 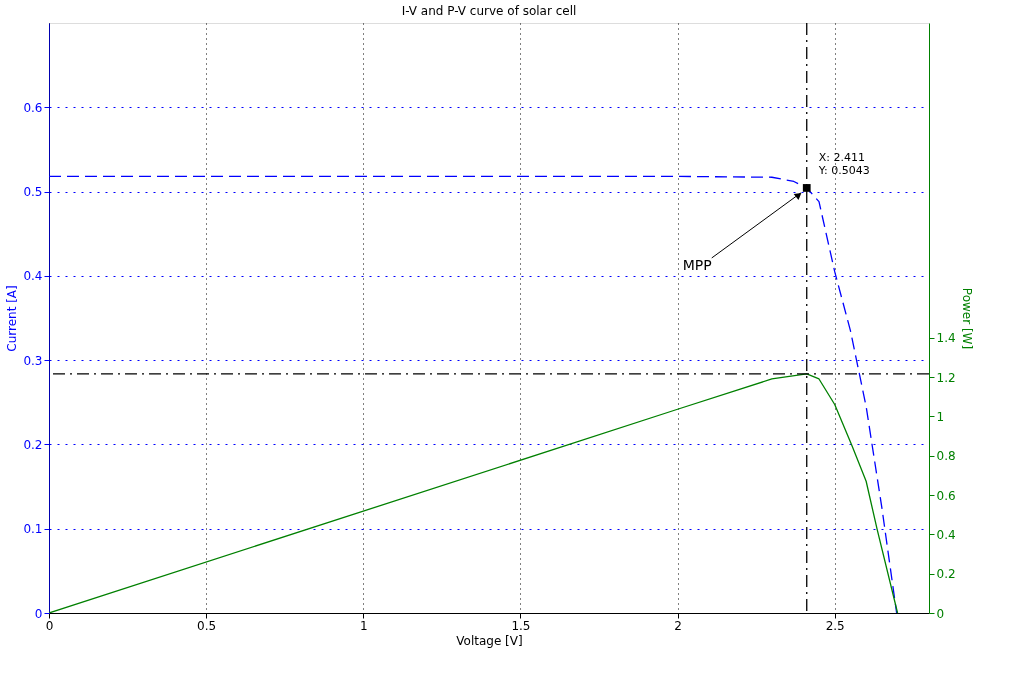 What do you see at coordinates (33, 529) in the screenshot?
I see `y-tick-label: 0.1` at bounding box center [33, 529].